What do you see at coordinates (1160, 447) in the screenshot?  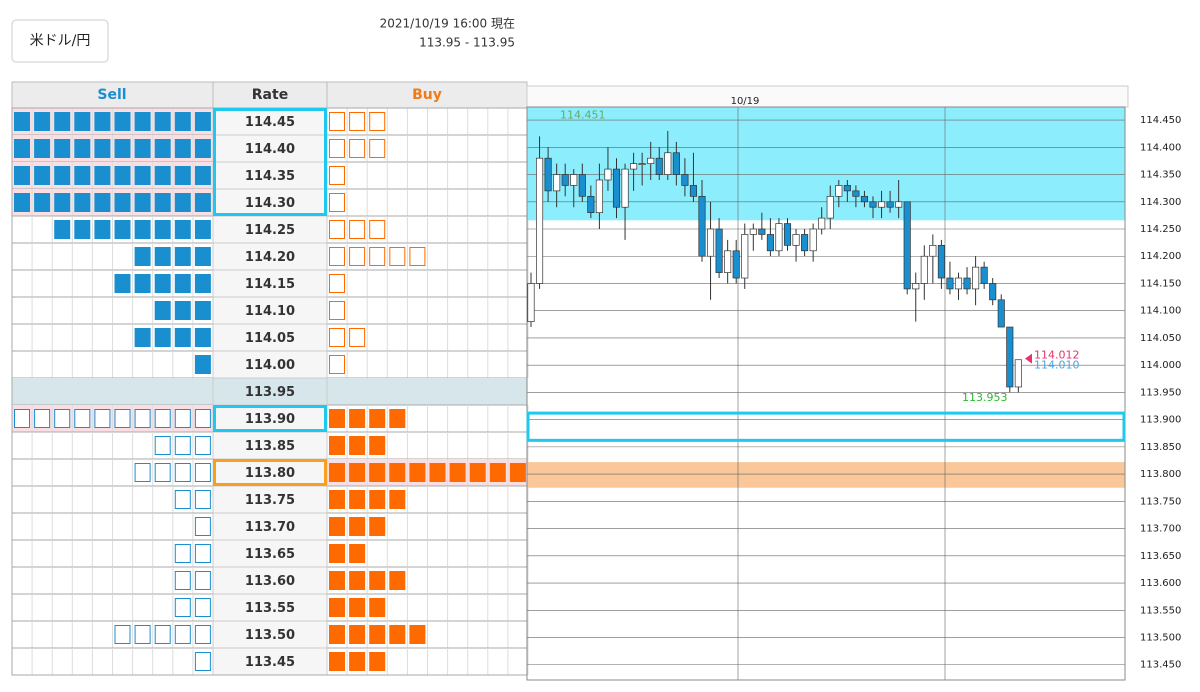 I see `y-tick-label: 113.850` at bounding box center [1160, 447].